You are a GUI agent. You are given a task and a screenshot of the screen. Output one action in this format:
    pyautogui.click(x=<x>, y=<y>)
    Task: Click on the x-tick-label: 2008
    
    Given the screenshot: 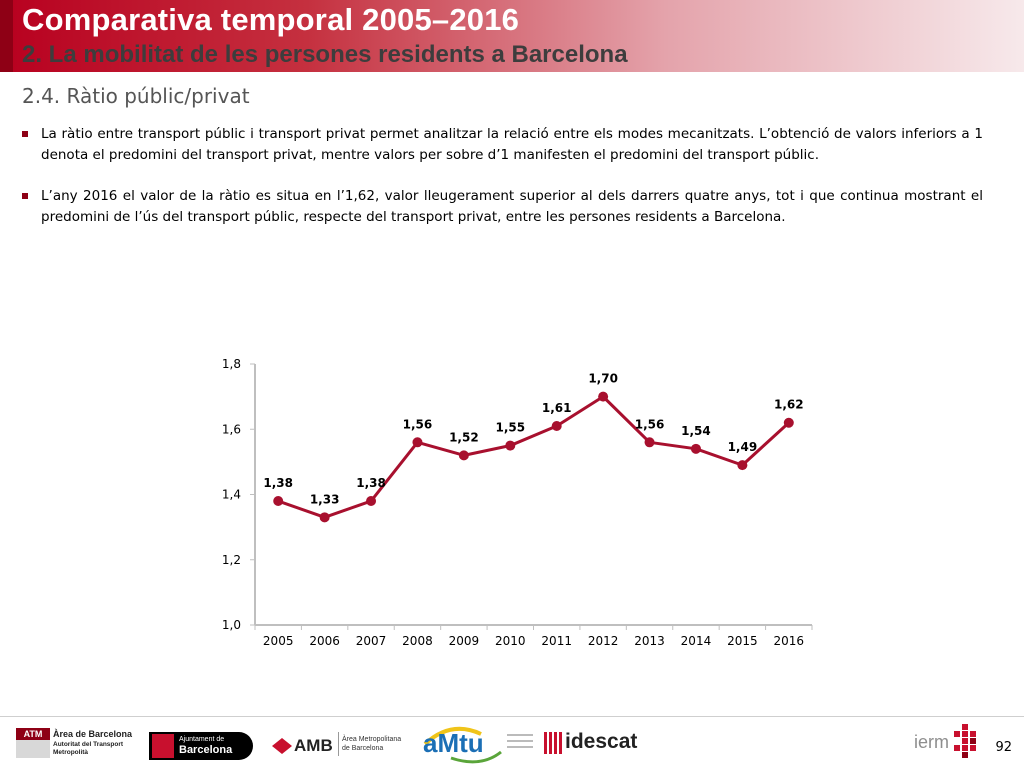 What is the action you would take?
    pyautogui.click(x=417, y=641)
    